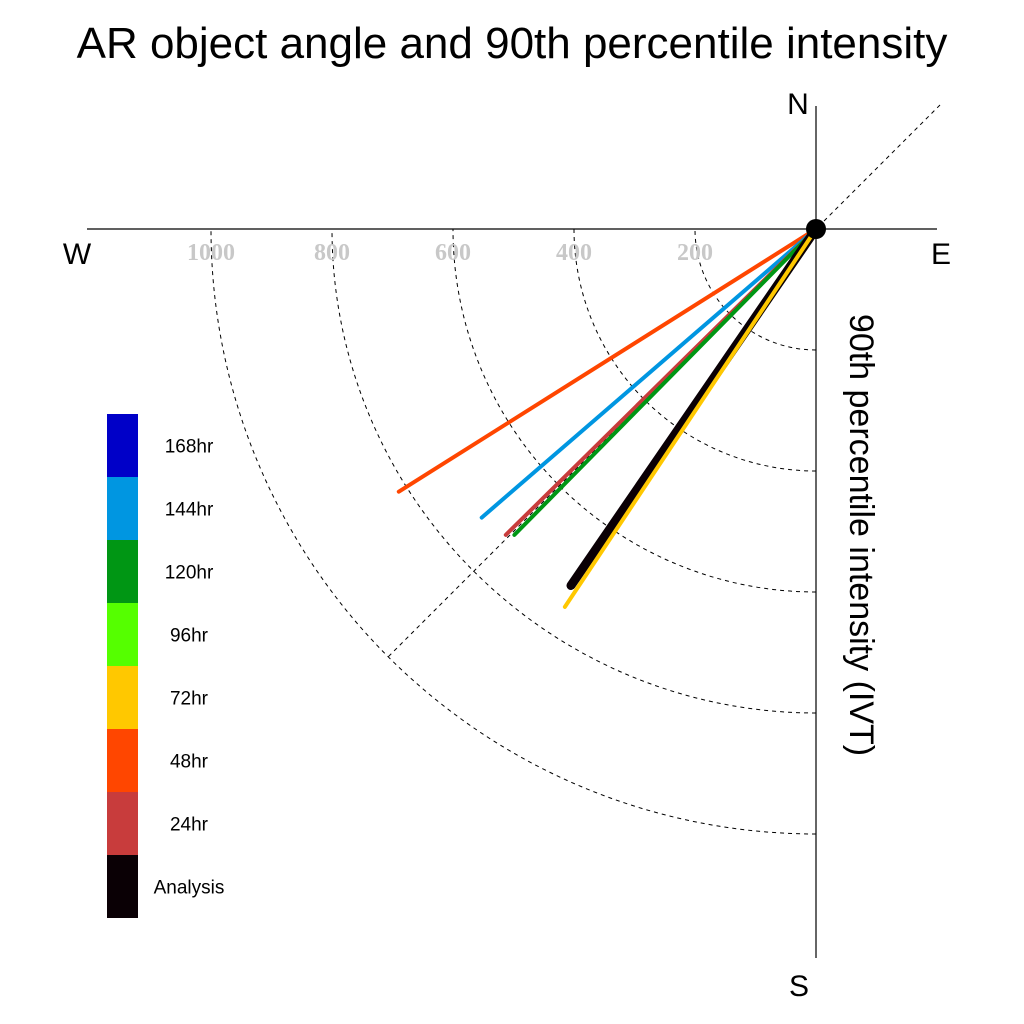 This screenshot has width=1024, height=1024. What do you see at coordinates (861, 535) in the screenshot?
I see `radial-axis-label: 90th percentile intensity (IVT)` at bounding box center [861, 535].